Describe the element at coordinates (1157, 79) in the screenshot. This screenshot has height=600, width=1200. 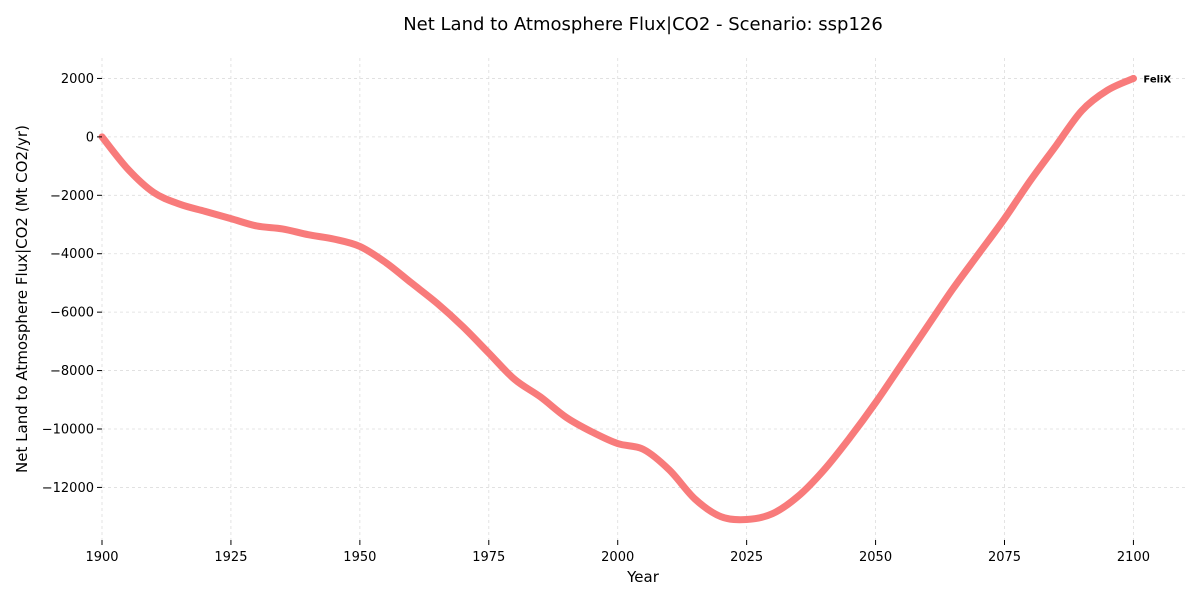
I see `series-label-felix: FeliX` at that location.